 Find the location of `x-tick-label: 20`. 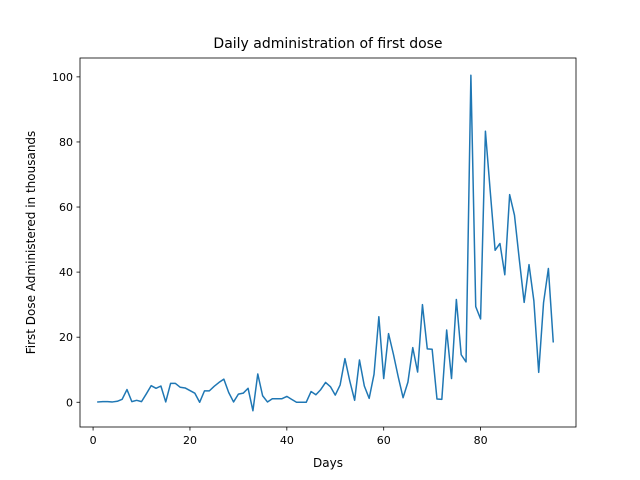

x-tick-label: 20 is located at coordinates (190, 440).